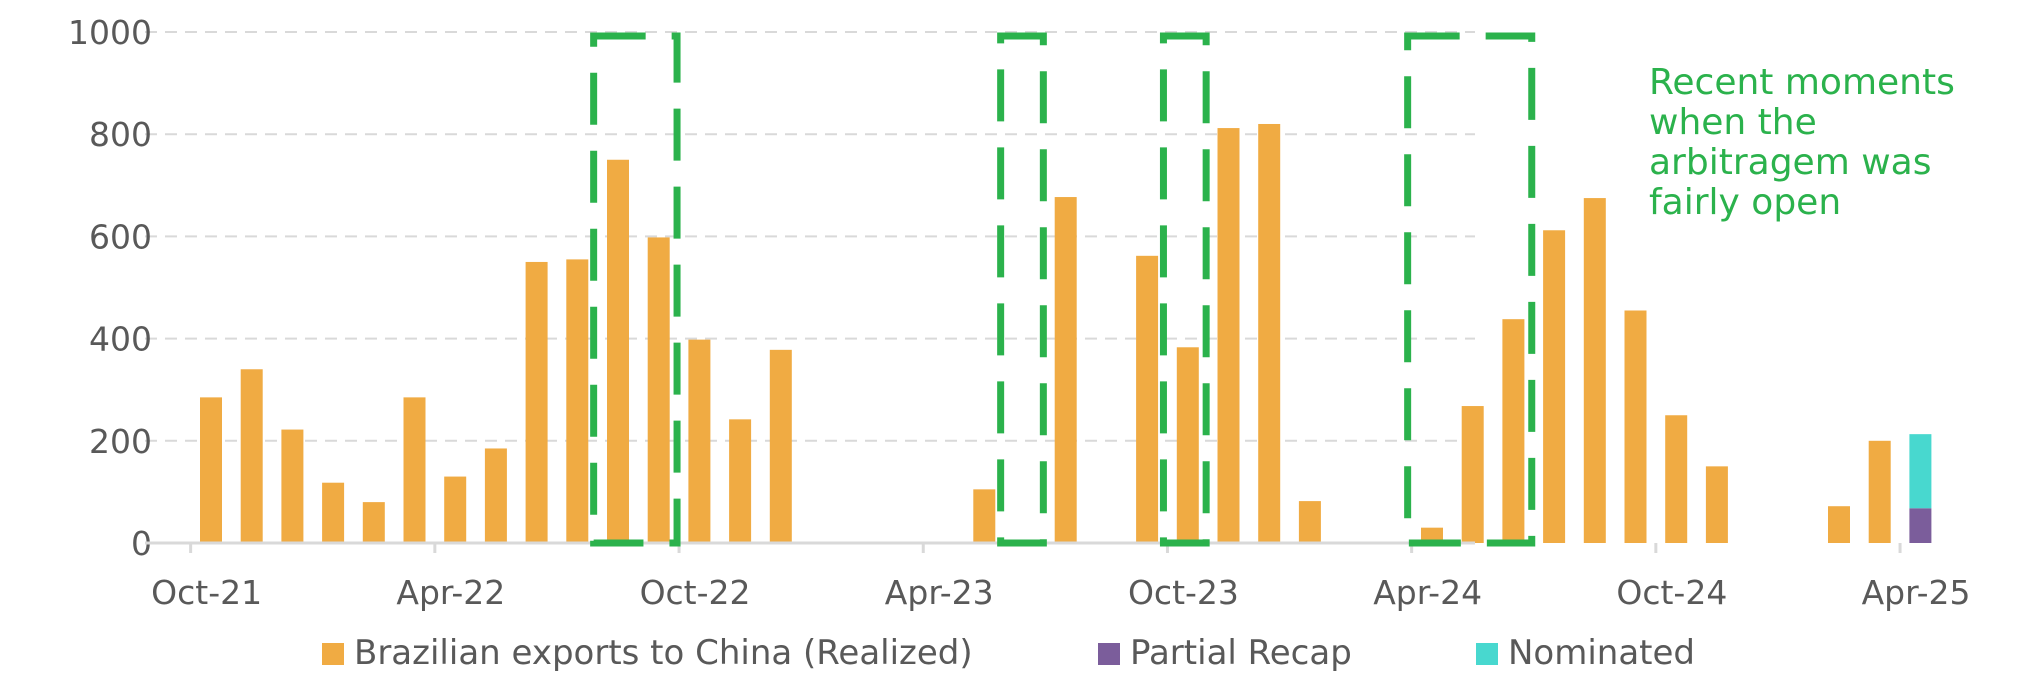  I want to click on y-tick-label: 600, so click(120, 236).